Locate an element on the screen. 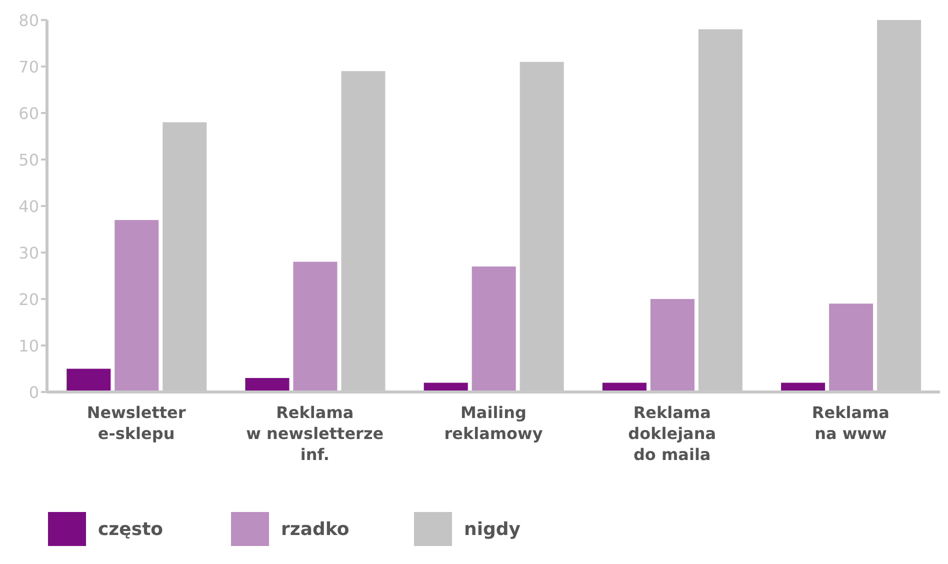 The image size is (948, 564). y-tick-label: 60 is located at coordinates (28, 113).